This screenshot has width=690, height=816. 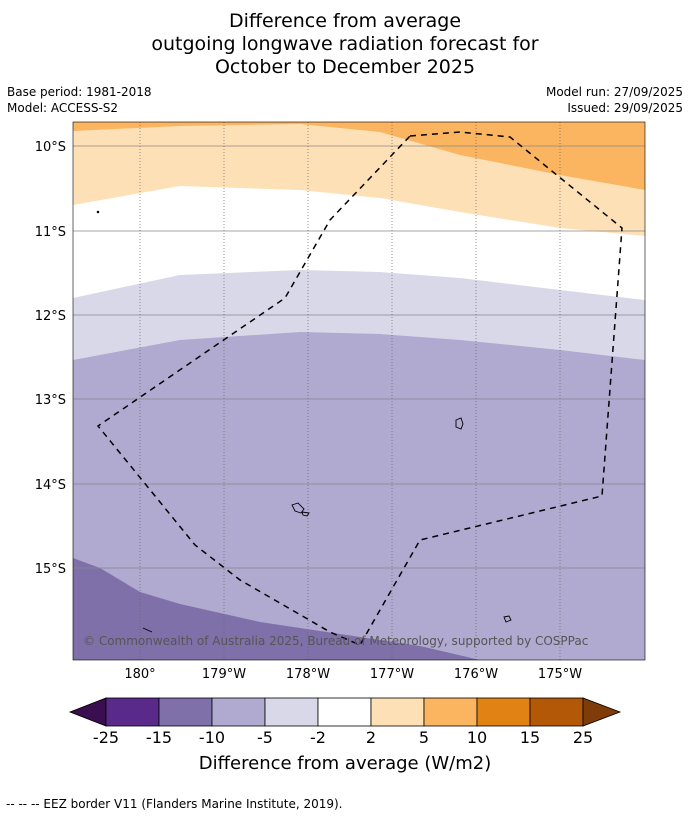 What do you see at coordinates (50, 485) in the screenshot?
I see `lat-label-14s: 14°S` at bounding box center [50, 485].